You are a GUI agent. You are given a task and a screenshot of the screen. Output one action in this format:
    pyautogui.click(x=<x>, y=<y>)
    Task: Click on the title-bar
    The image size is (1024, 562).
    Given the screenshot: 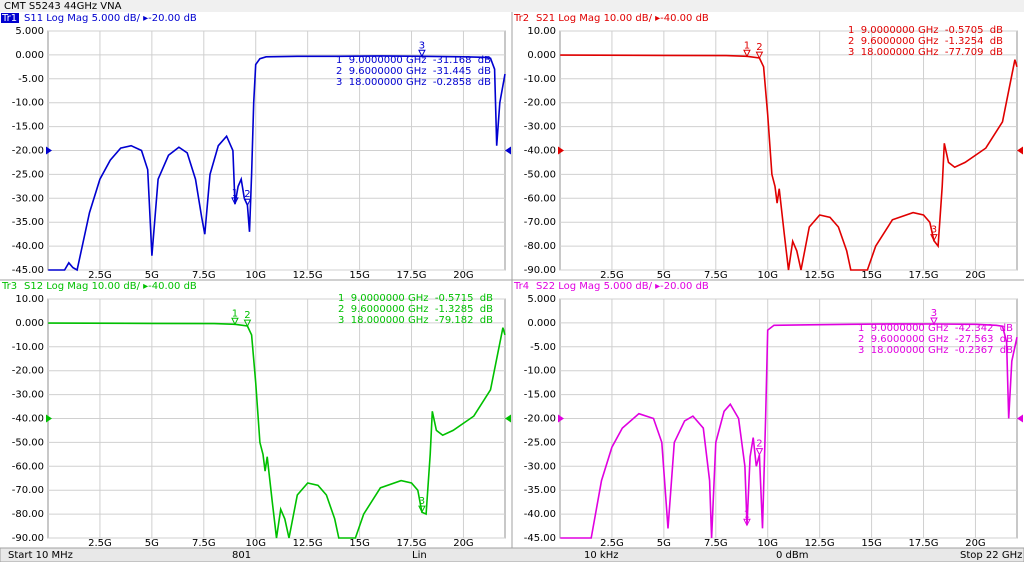 What is the action you would take?
    pyautogui.click(x=512, y=6)
    